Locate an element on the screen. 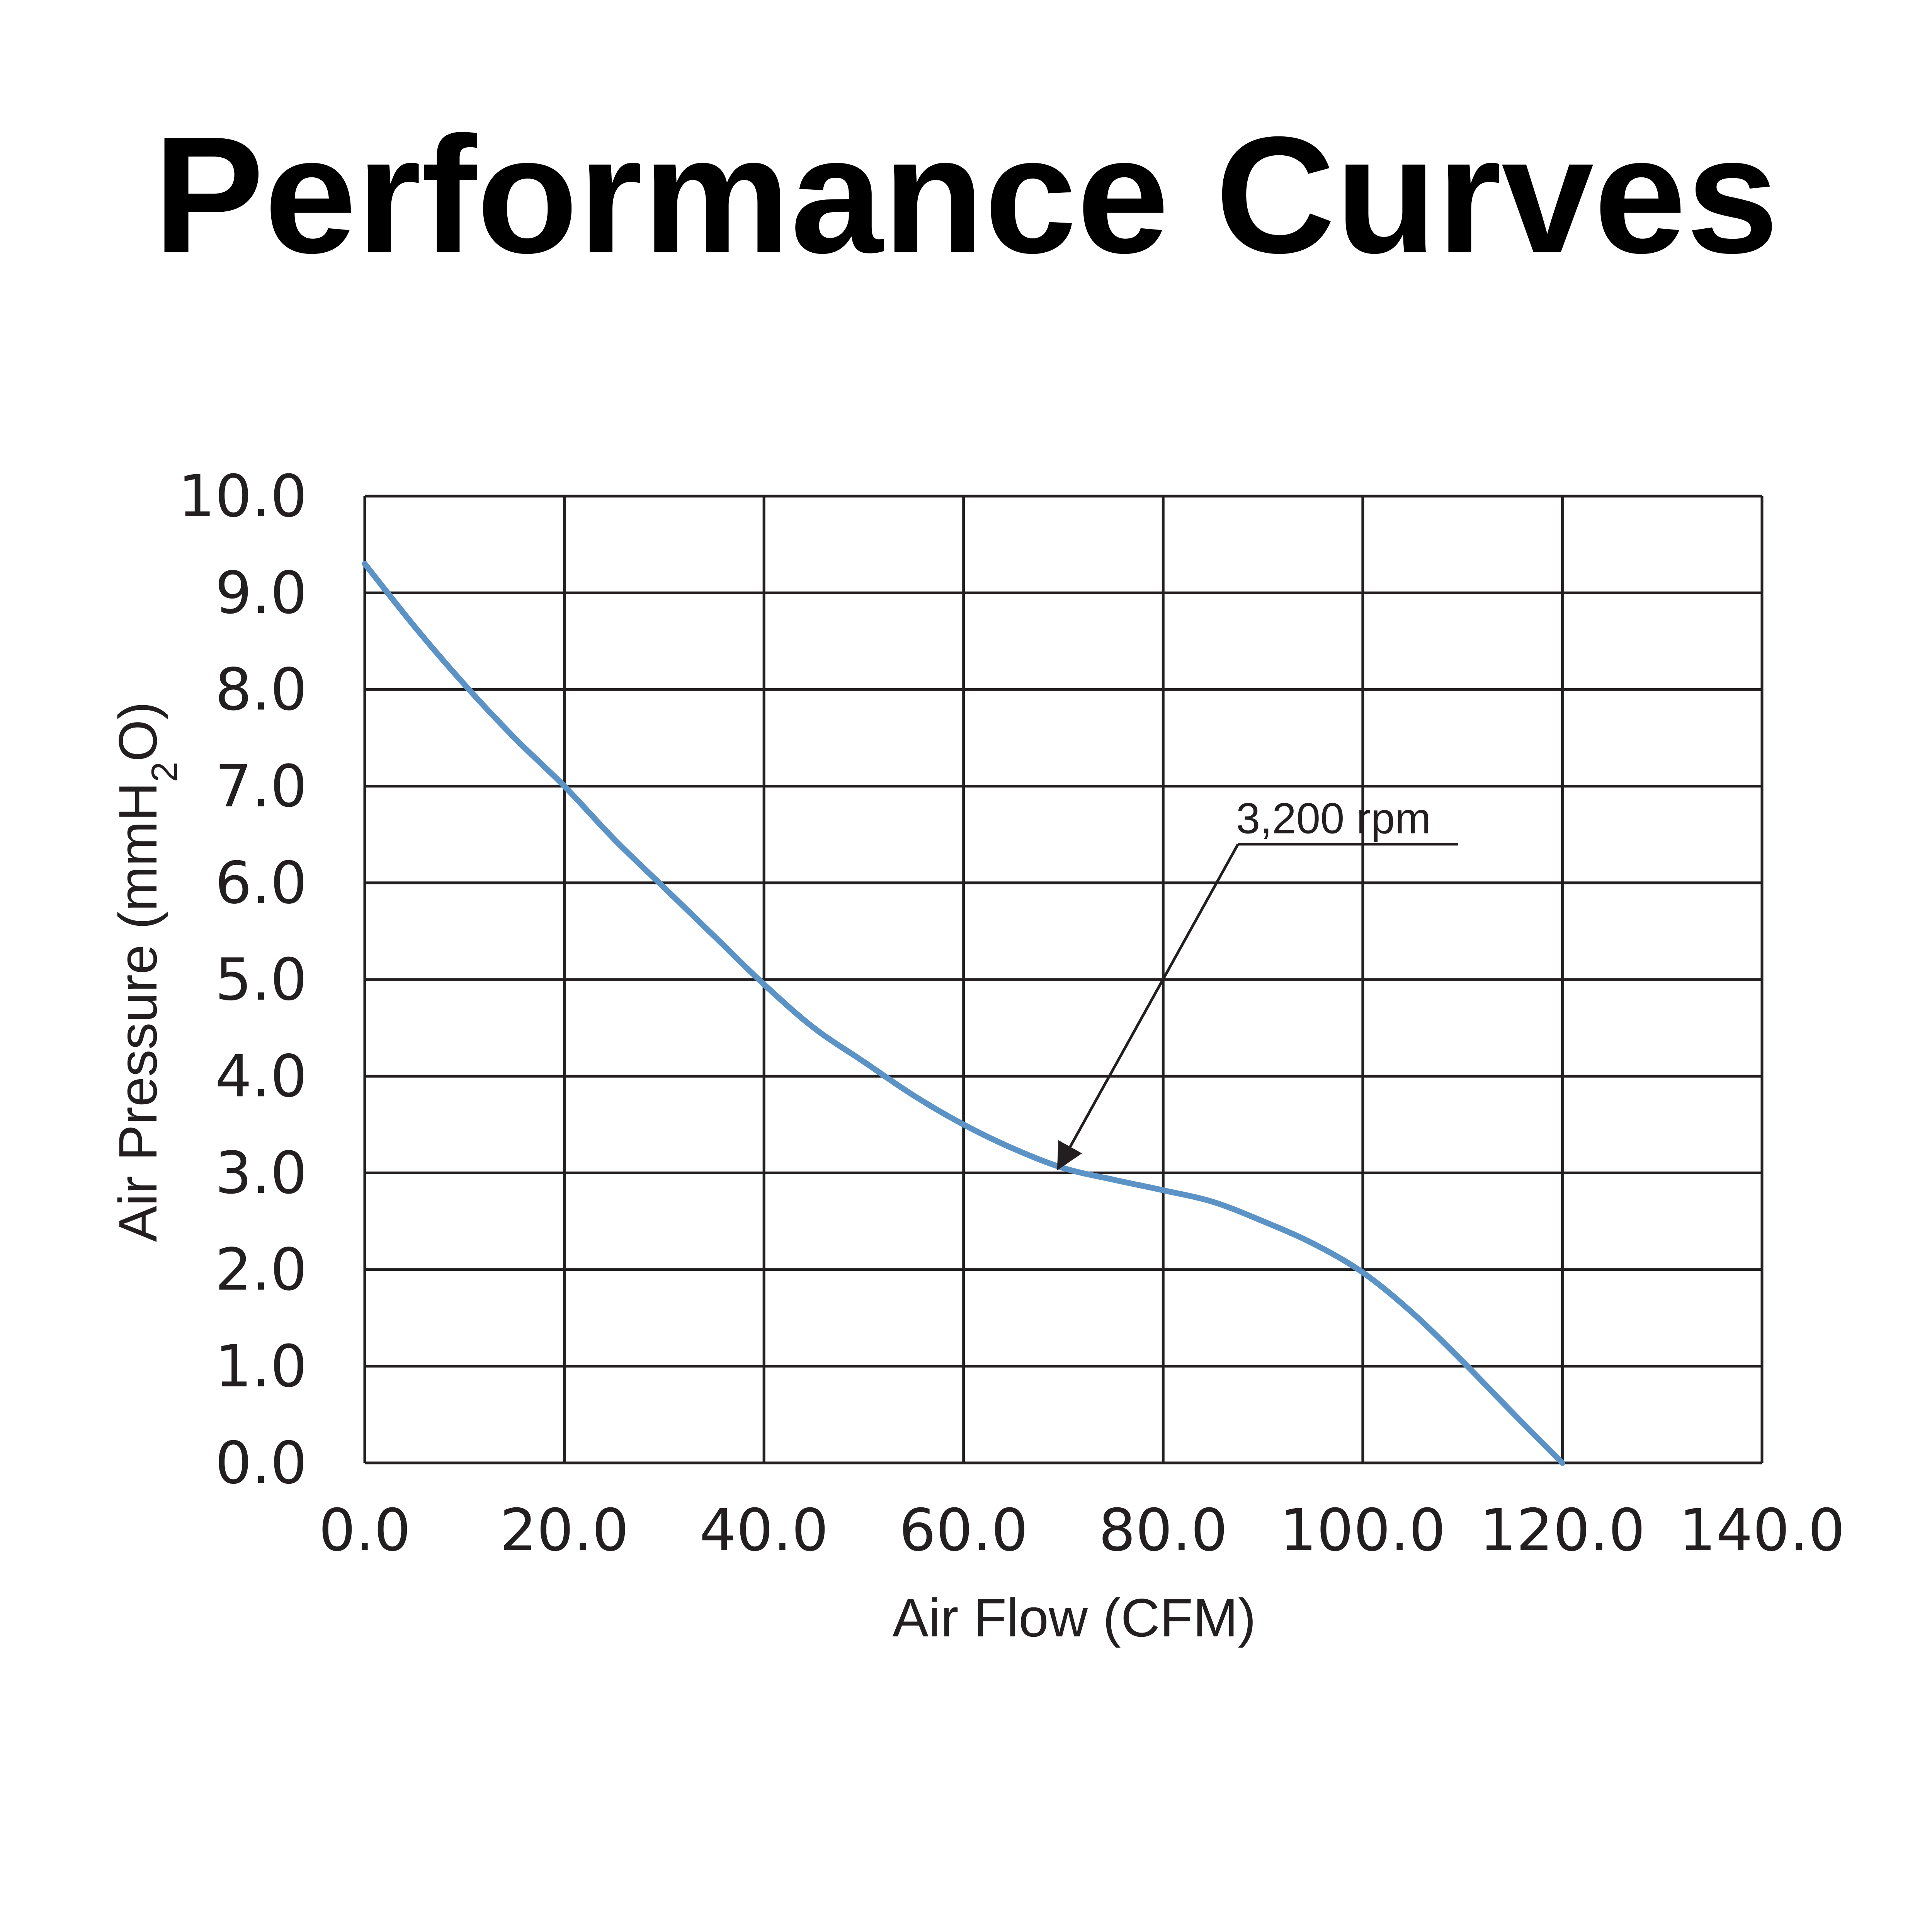 This screenshot has width=1932, height=1932. x-axis-label: Air Flow (CFM) is located at coordinates (1074, 1617).